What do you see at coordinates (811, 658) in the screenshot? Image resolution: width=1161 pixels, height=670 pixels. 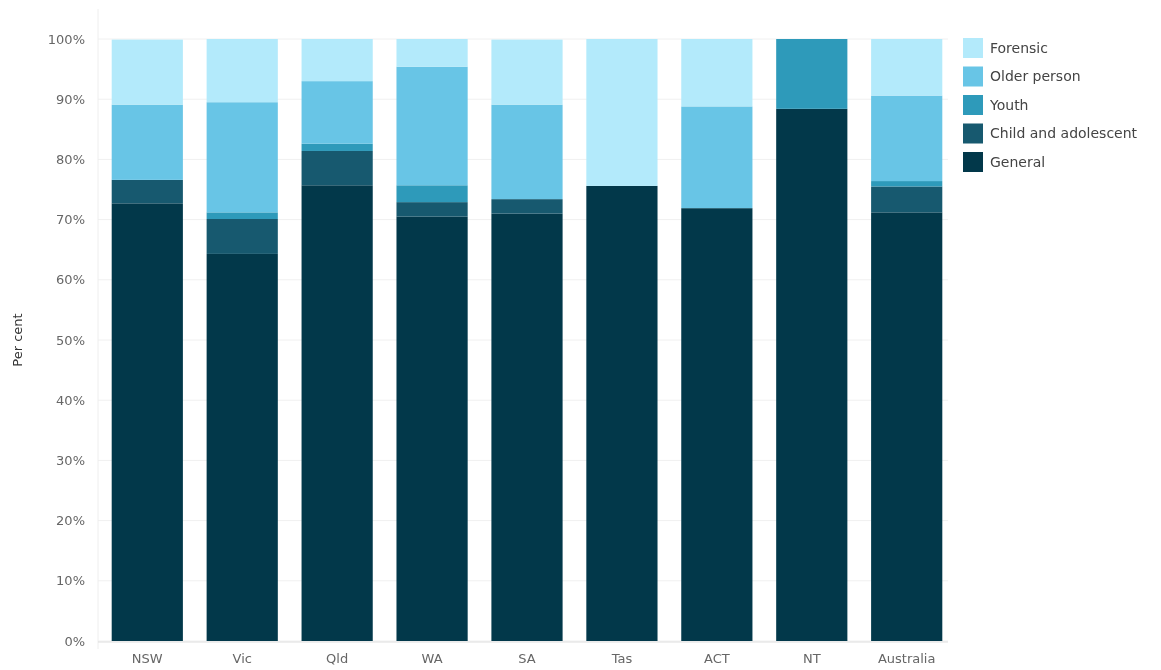 I see `x-tick-label: NT` at bounding box center [811, 658].